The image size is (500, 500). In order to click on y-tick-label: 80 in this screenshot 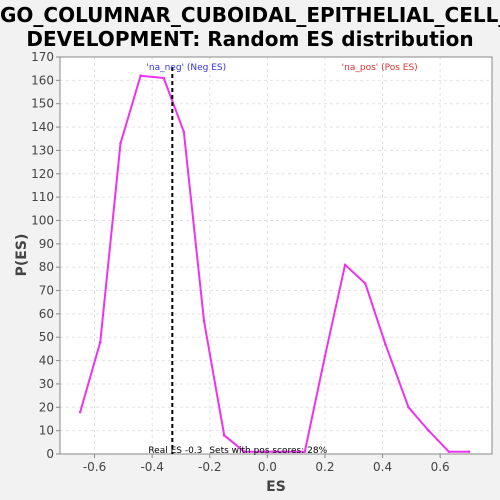, I will do `click(46, 267)`.